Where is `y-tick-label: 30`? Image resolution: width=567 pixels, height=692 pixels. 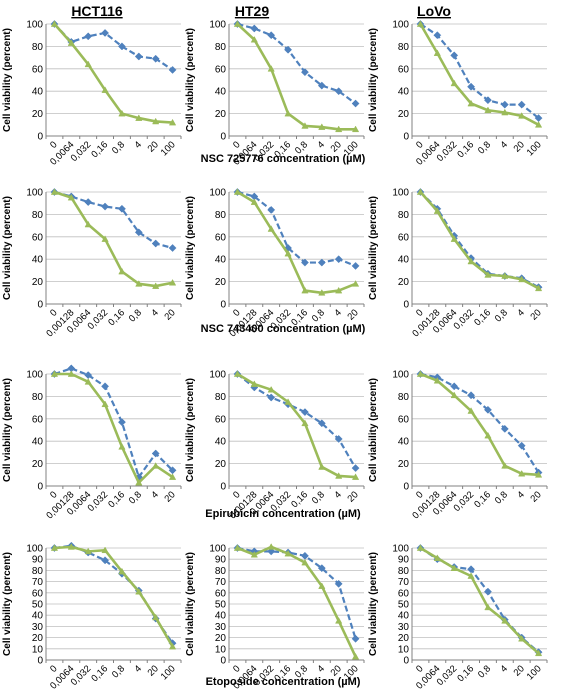 y-tick-label: 30 is located at coordinates (38, 627).